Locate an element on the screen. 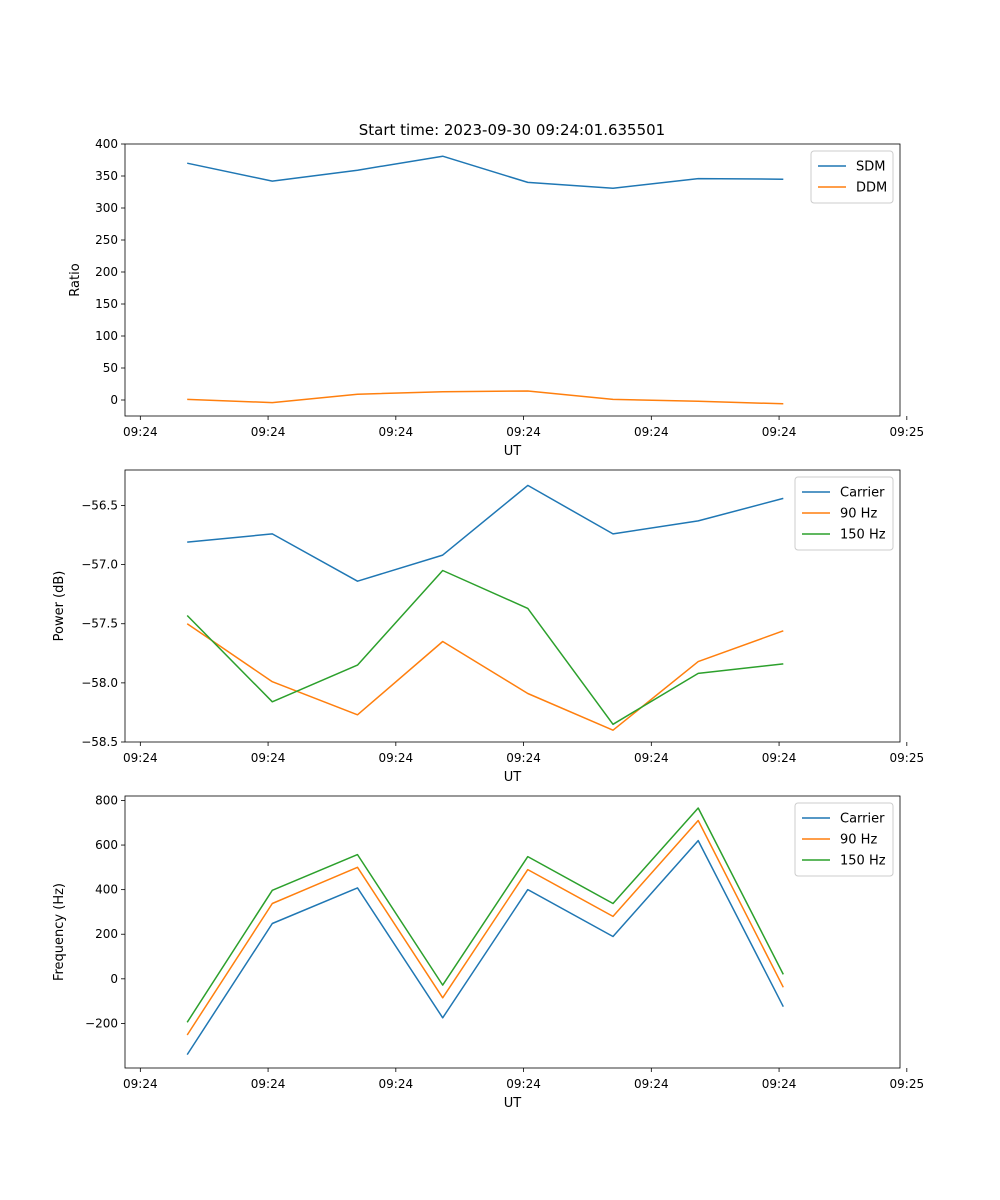  y-tick-label: −58.0 is located at coordinates (99, 683).